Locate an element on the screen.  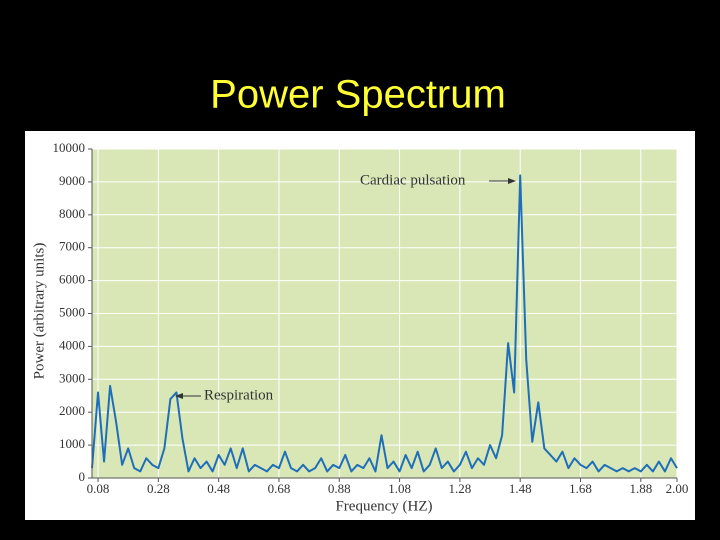
y-tick-label: 6000 is located at coordinates (72, 279).